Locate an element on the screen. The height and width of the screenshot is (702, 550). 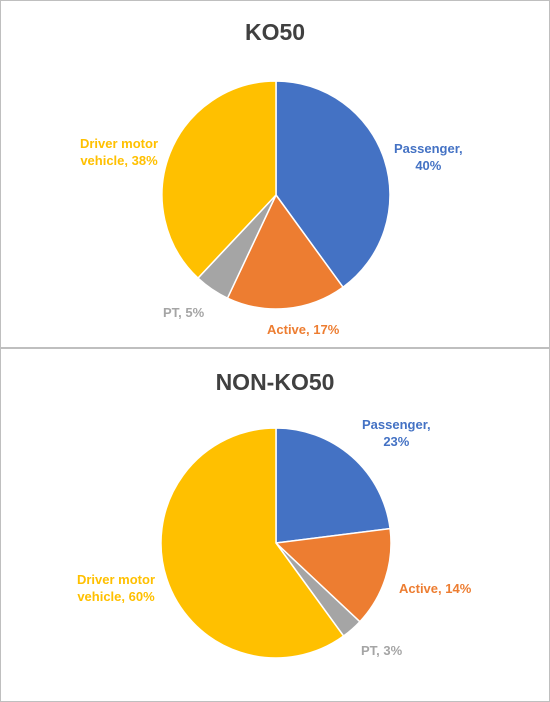
data-label-pt: PT, 5% is located at coordinates (184, 312).